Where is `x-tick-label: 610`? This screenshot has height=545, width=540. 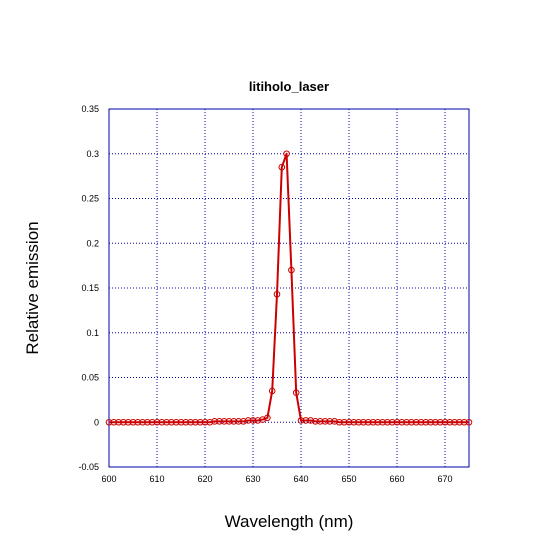 x-tick-label: 610 is located at coordinates (156, 479).